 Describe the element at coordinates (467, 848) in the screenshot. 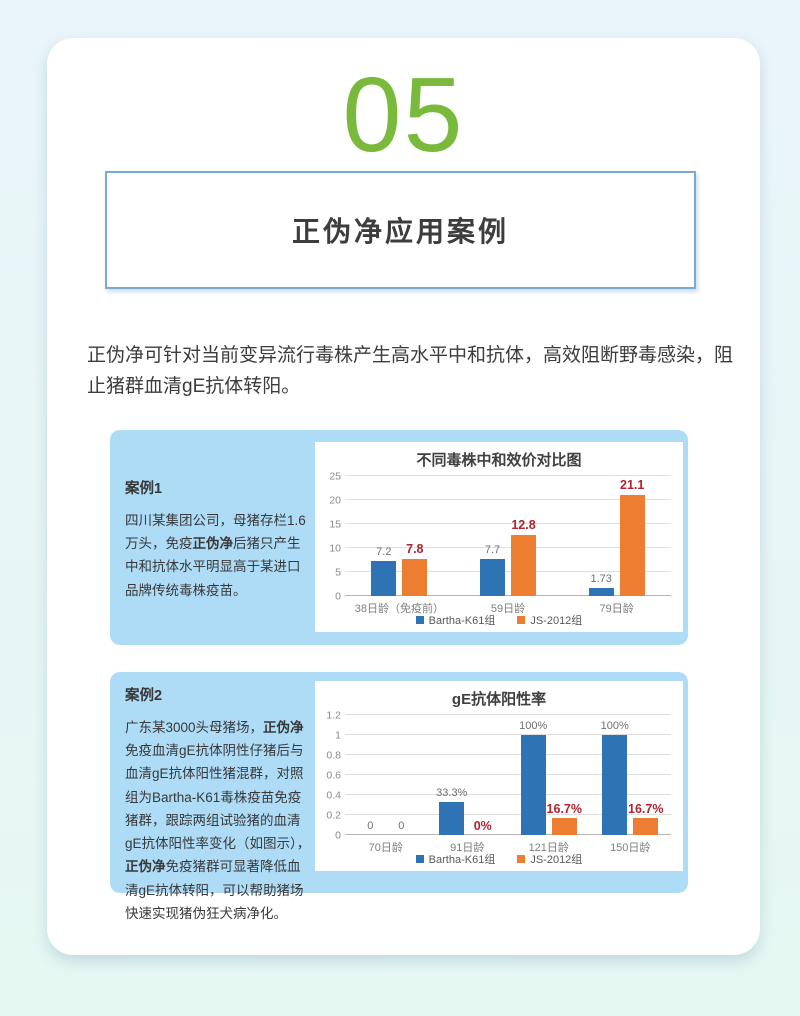

I see `x-category-label: 91日龄` at that location.